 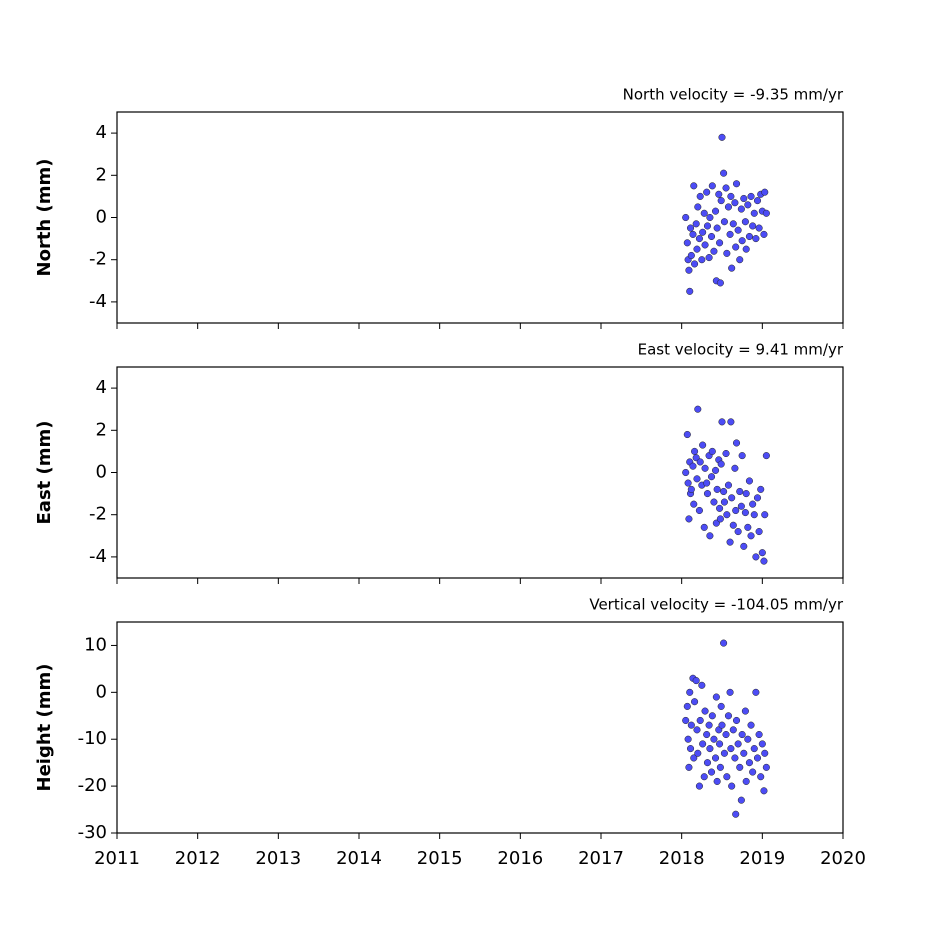 What do you see at coordinates (44, 473) in the screenshot?
I see `y-axis-label: East (mm)` at bounding box center [44, 473].